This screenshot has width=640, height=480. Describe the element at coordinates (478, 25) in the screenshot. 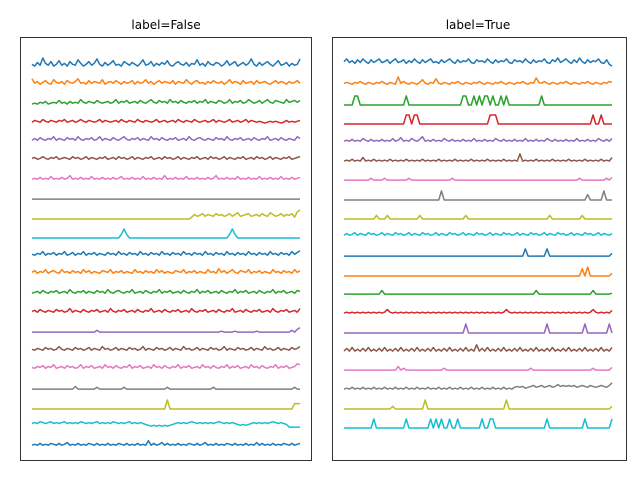

I see `right-panel-title: label=True` at that location.